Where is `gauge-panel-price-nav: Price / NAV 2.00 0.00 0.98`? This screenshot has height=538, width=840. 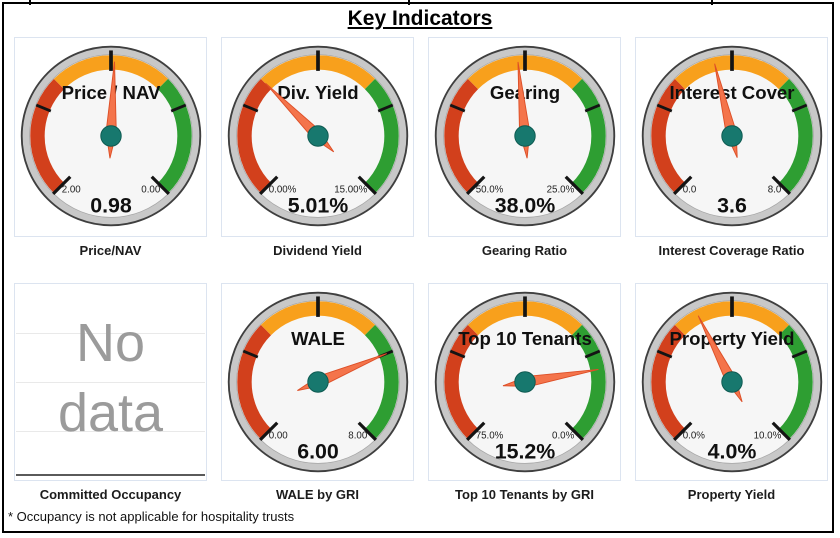 gauge-panel-price-nav: Price / NAV 2.00 0.00 0.98 is located at coordinates (110, 137).